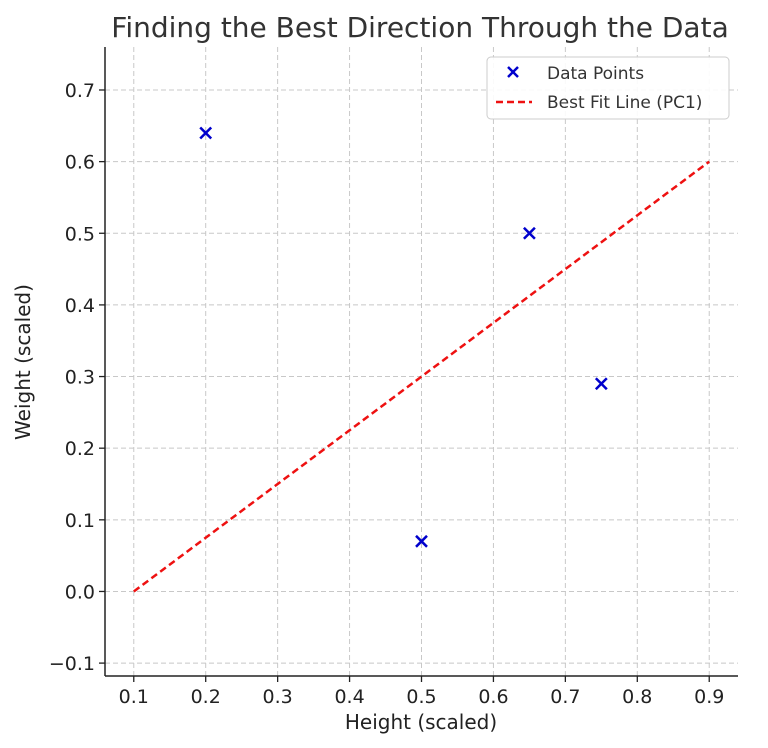 The width and height of the screenshot is (768, 748). I want to click on y-ticks: −0.1 0.0 0.1 0.2 0.3 0.4 0.5 0.6 0.7, so click(77, 377).